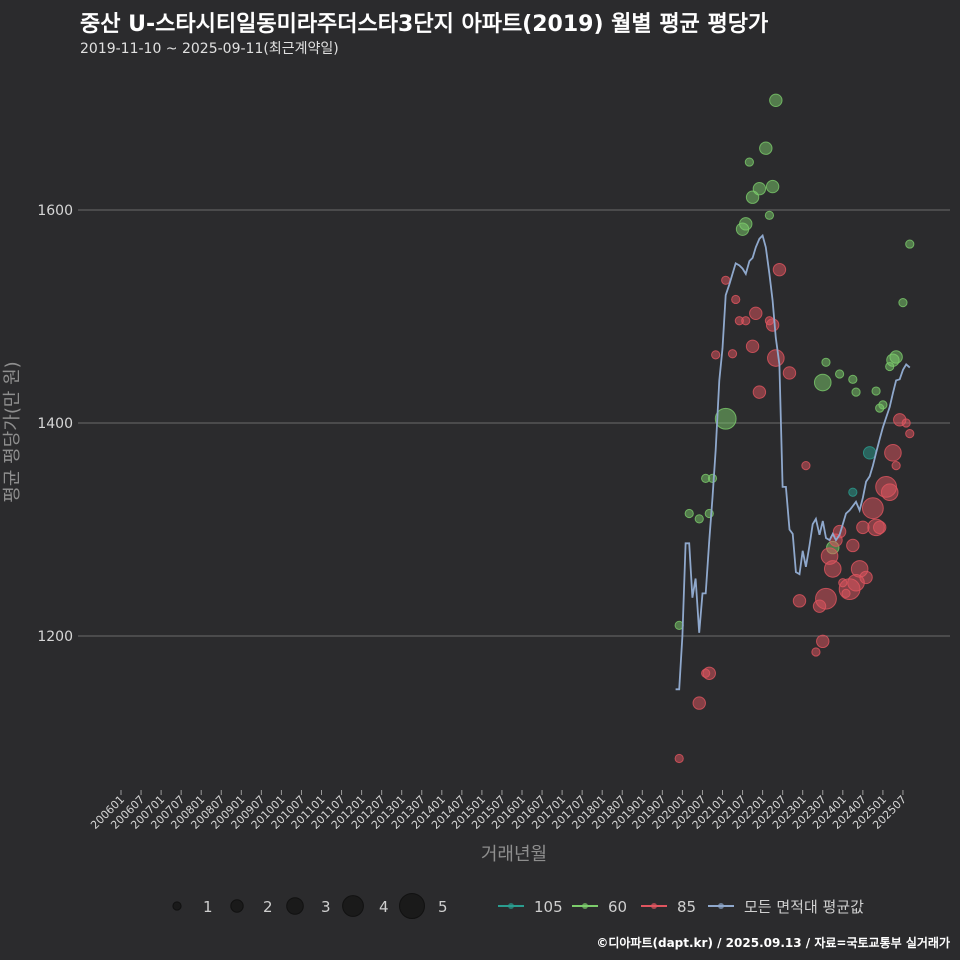 The height and width of the screenshot is (960, 960). I want to click on series-legend-label: 105, so click(548, 907).